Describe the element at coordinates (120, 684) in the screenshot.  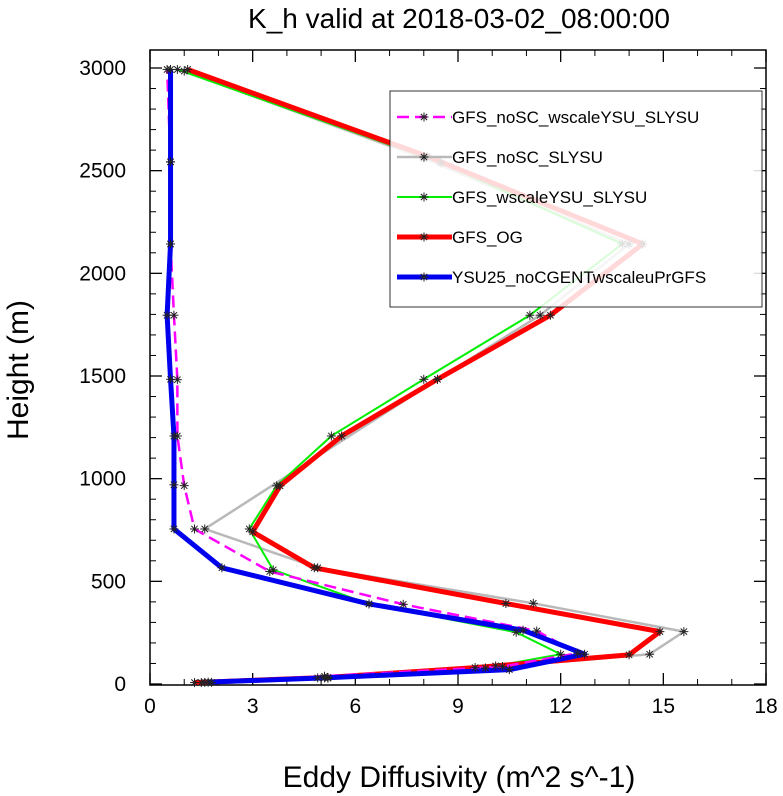
I see `y-tick-label: 0` at that location.